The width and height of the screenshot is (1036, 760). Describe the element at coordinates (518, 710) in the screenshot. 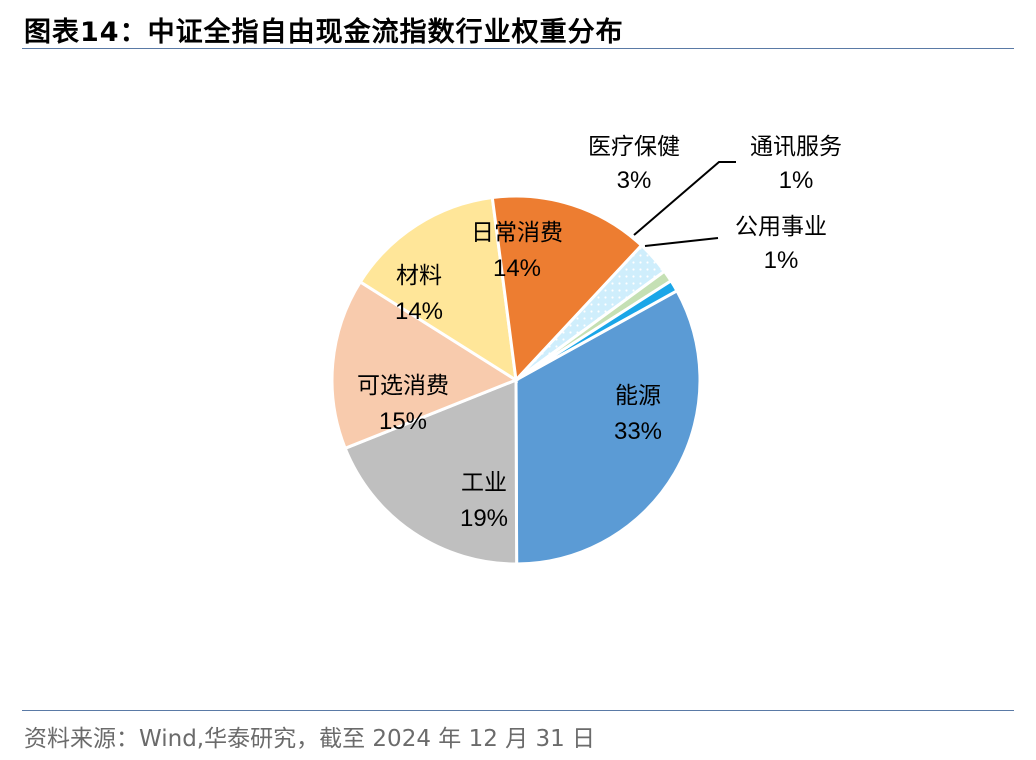

I see `footer-divider` at that location.